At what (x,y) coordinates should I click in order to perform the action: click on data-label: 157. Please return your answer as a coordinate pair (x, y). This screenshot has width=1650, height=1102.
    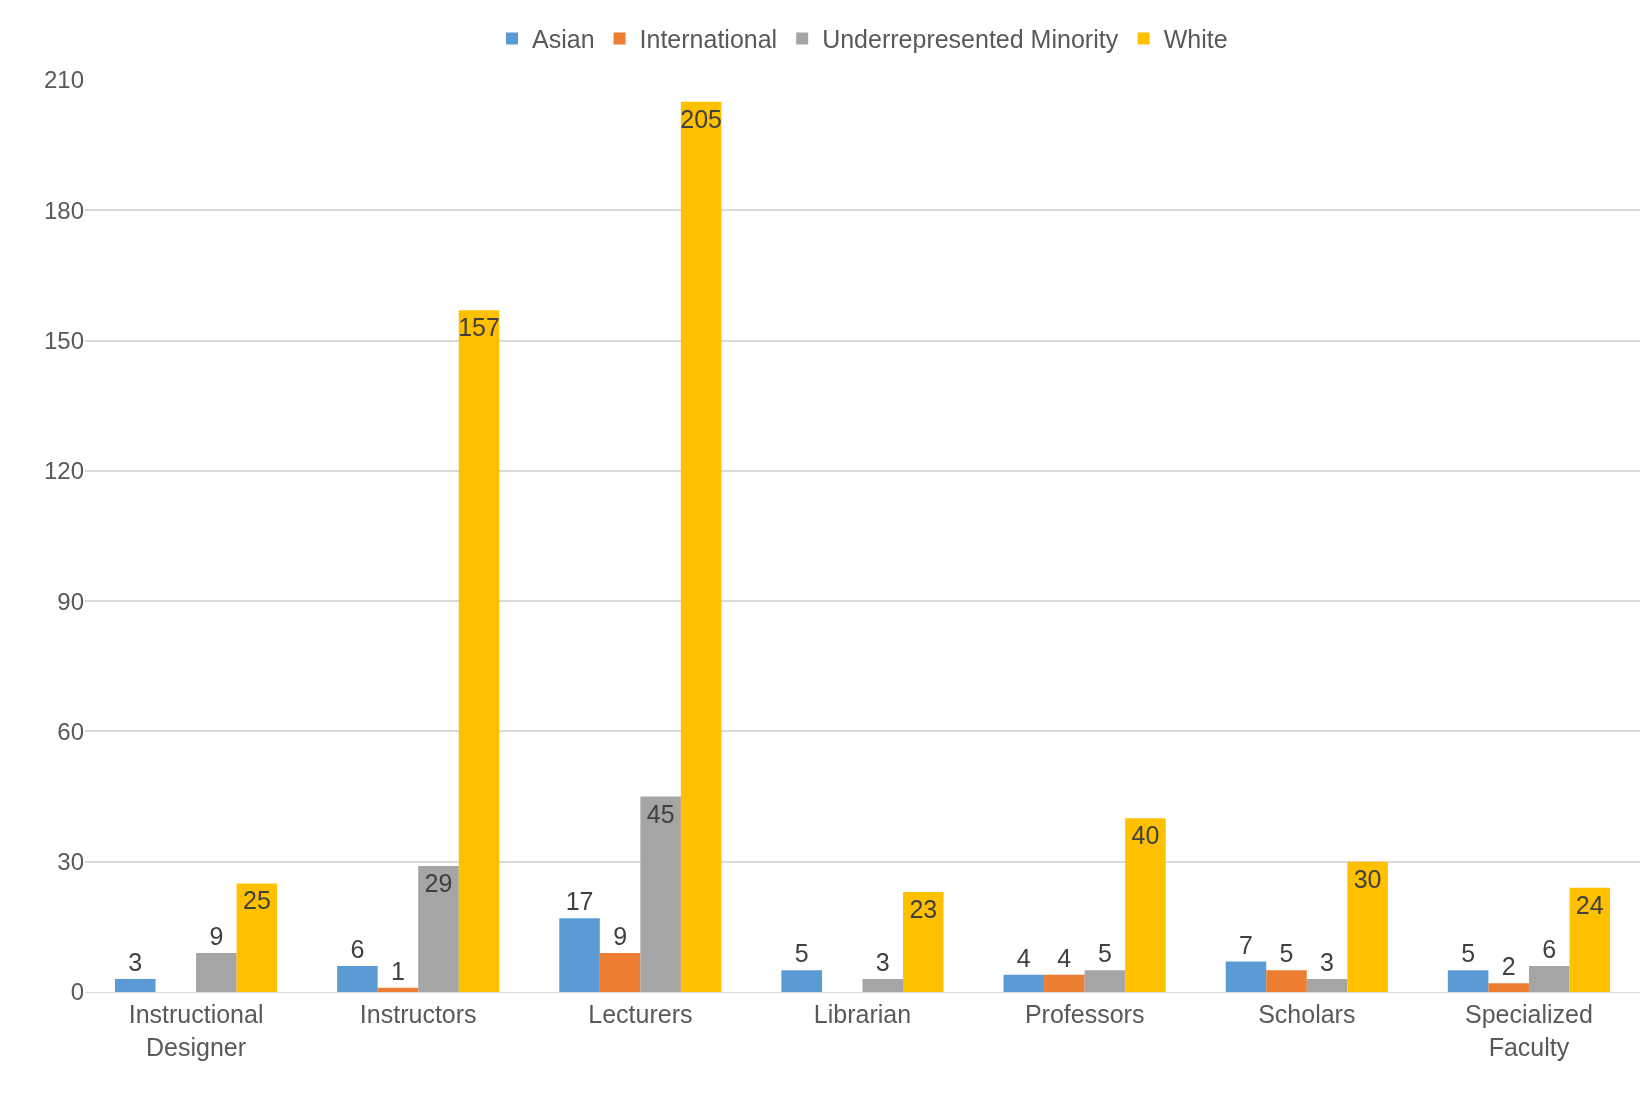
    Looking at the image, I should click on (479, 327).